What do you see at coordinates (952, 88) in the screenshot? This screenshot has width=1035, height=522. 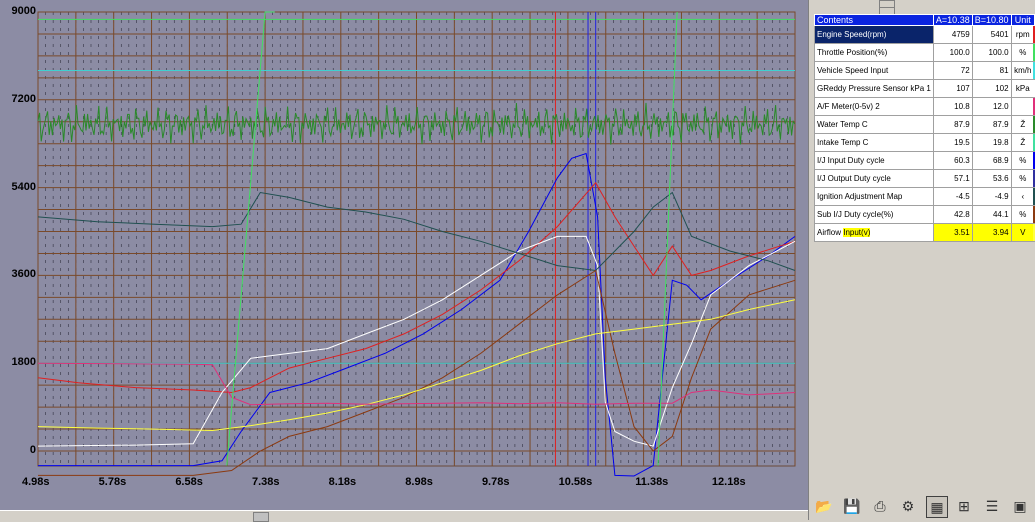 I see `value-a: 107` at bounding box center [952, 88].